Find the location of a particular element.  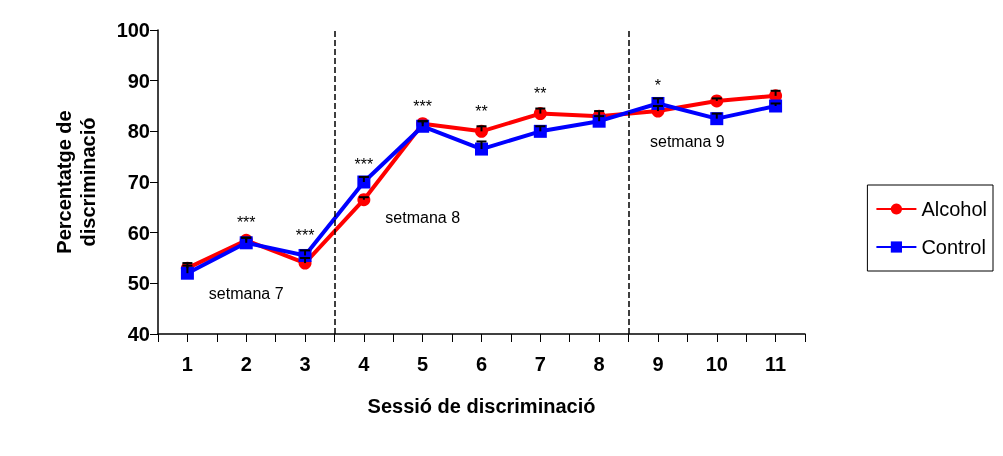

annotation: * is located at coordinates (658, 86).